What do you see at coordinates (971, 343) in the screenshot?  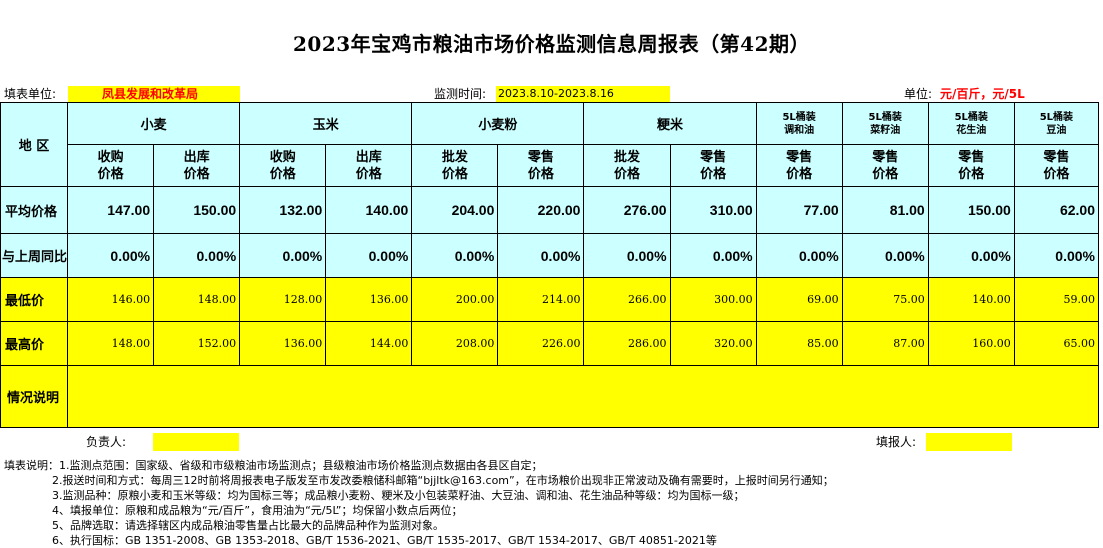 I see `price-cell: 160.00` at bounding box center [971, 343].